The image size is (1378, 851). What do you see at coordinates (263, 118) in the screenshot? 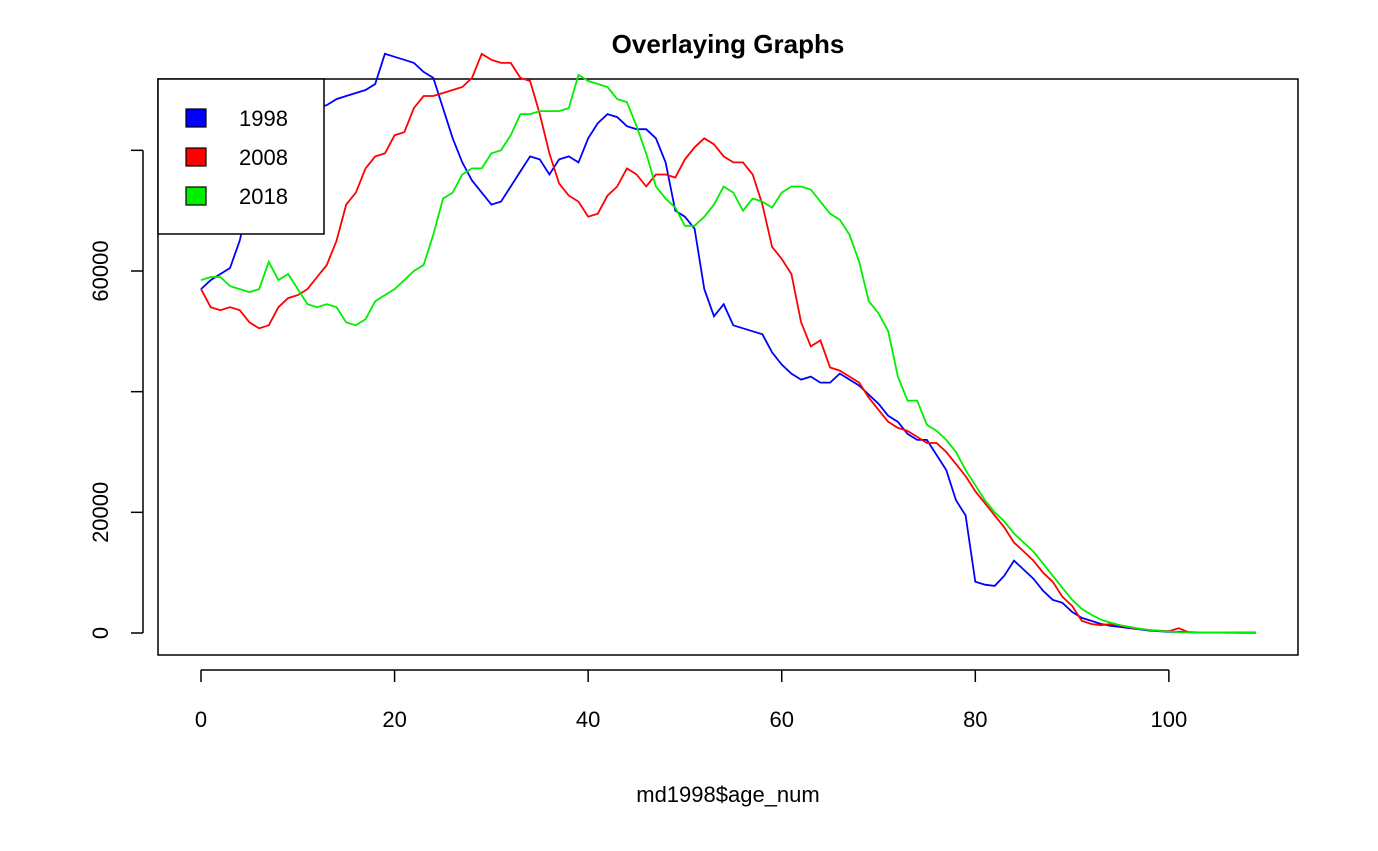
I see `legend-label-1998: 1998` at bounding box center [263, 118].